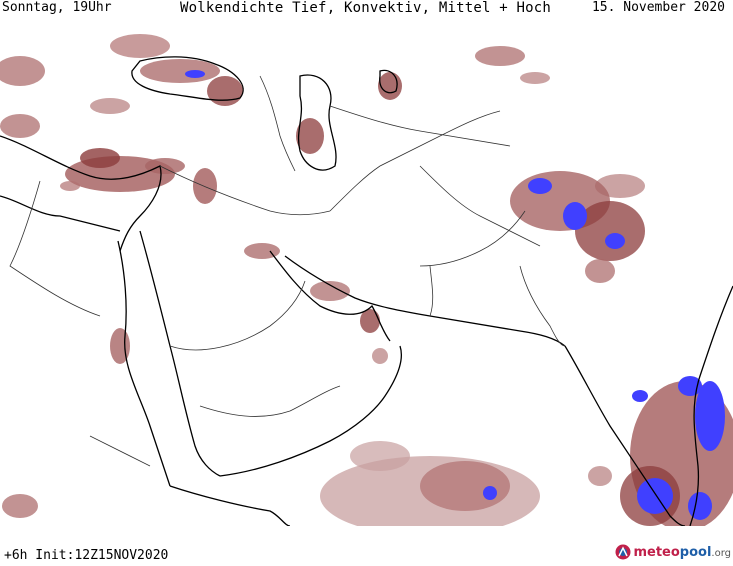 This screenshot has width=733, height=566. I want to click on persian-gulf-coast, so click(330, 296).